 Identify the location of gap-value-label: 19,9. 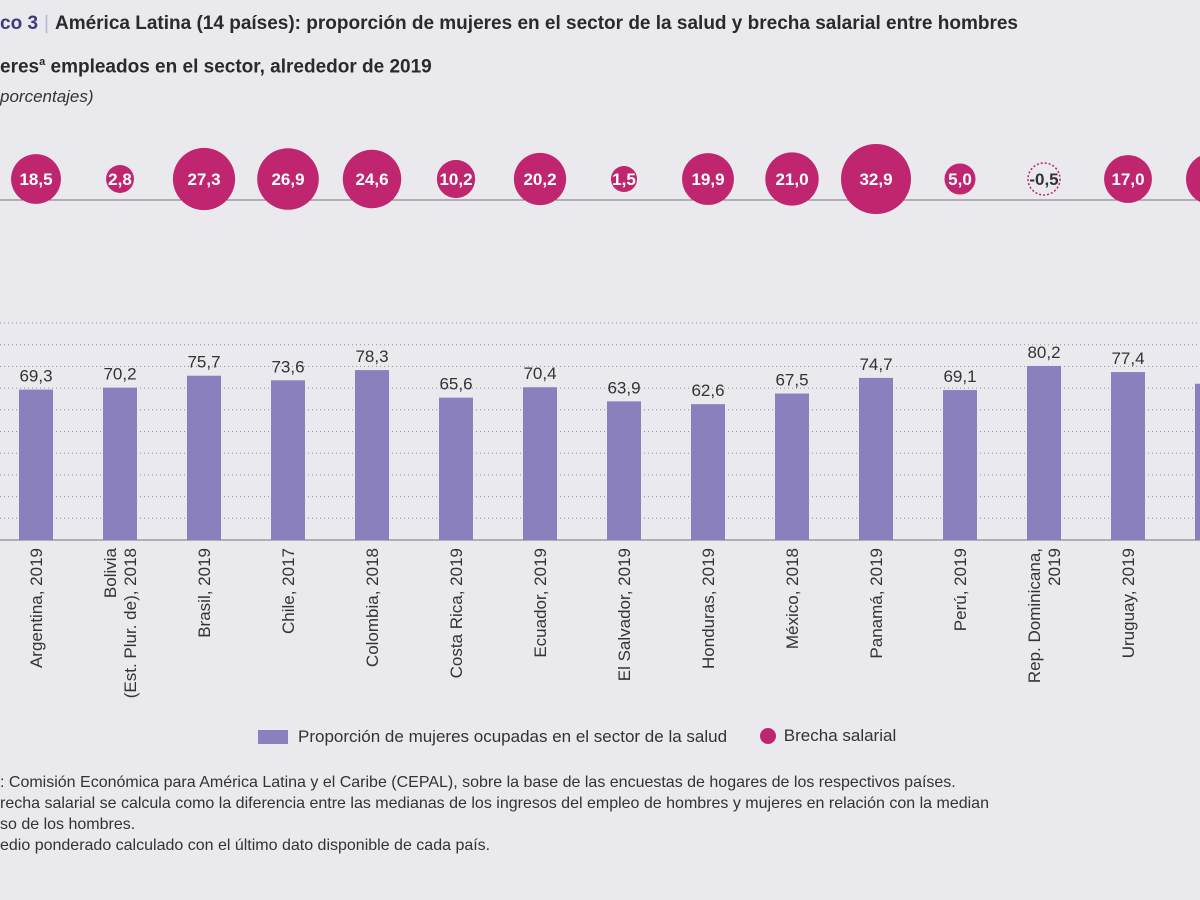
(707, 179).